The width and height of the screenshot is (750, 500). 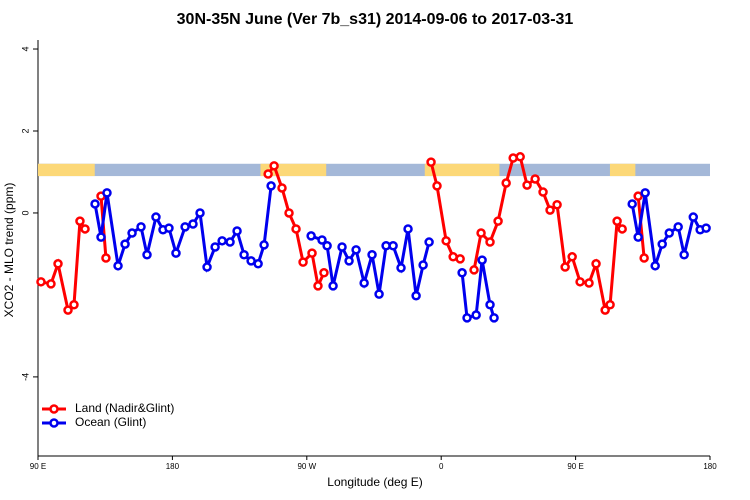 I want to click on legend-label: Land (Nadir&Glint), so click(x=124, y=408).